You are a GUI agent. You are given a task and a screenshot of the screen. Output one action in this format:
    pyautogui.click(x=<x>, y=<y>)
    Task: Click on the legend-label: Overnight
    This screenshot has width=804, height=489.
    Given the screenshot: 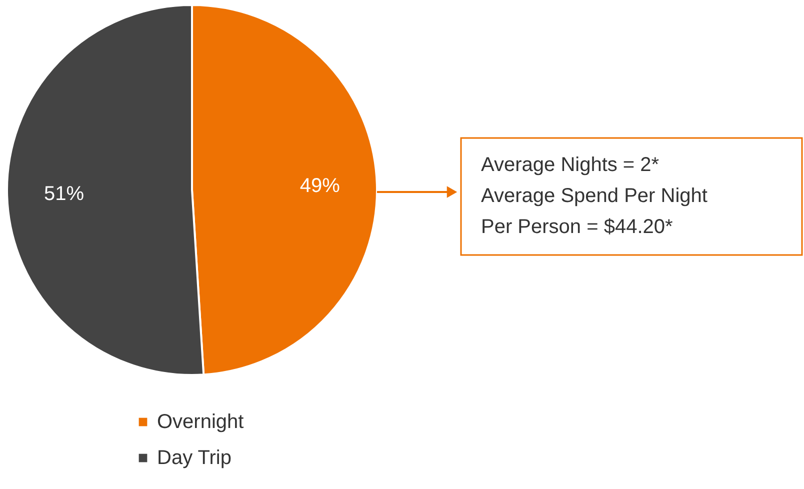 What is the action you would take?
    pyautogui.click(x=200, y=422)
    